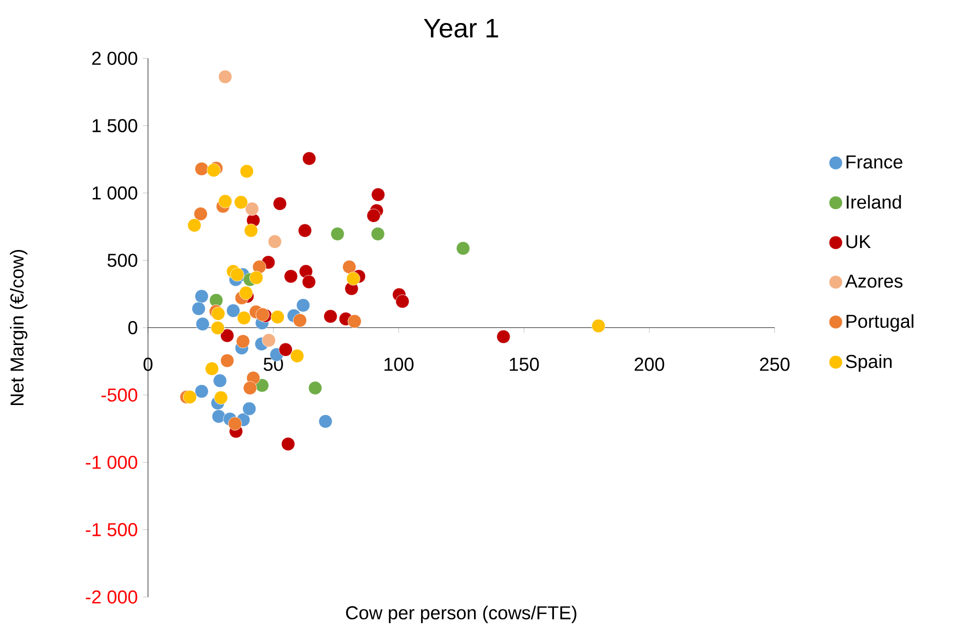 The width and height of the screenshot is (953, 634). I want to click on x-tick-label: 200, so click(649, 364).